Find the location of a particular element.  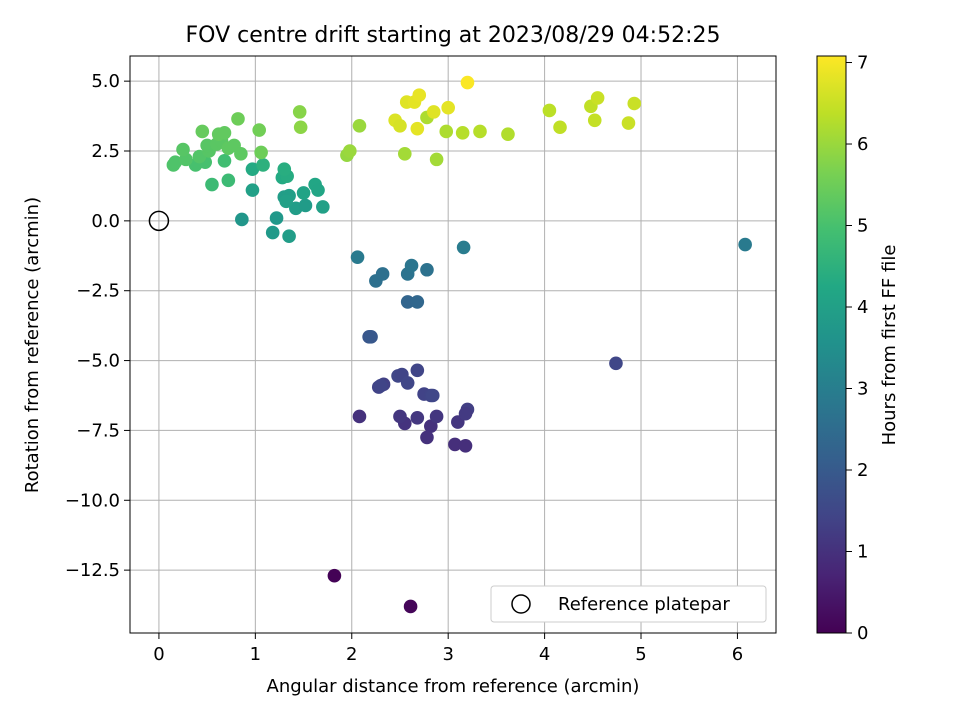

colorbar-label: Hours from first FF file is located at coordinates (889, 345).